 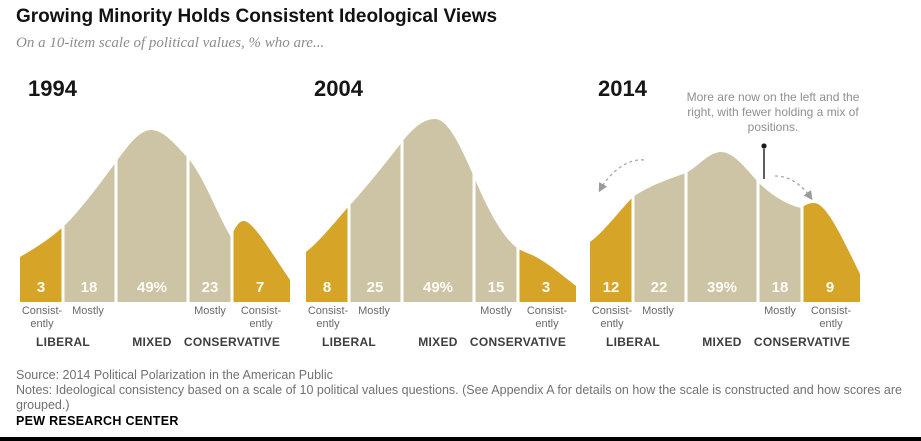 What do you see at coordinates (52, 88) in the screenshot?
I see `year-label-1994: 1994` at bounding box center [52, 88].